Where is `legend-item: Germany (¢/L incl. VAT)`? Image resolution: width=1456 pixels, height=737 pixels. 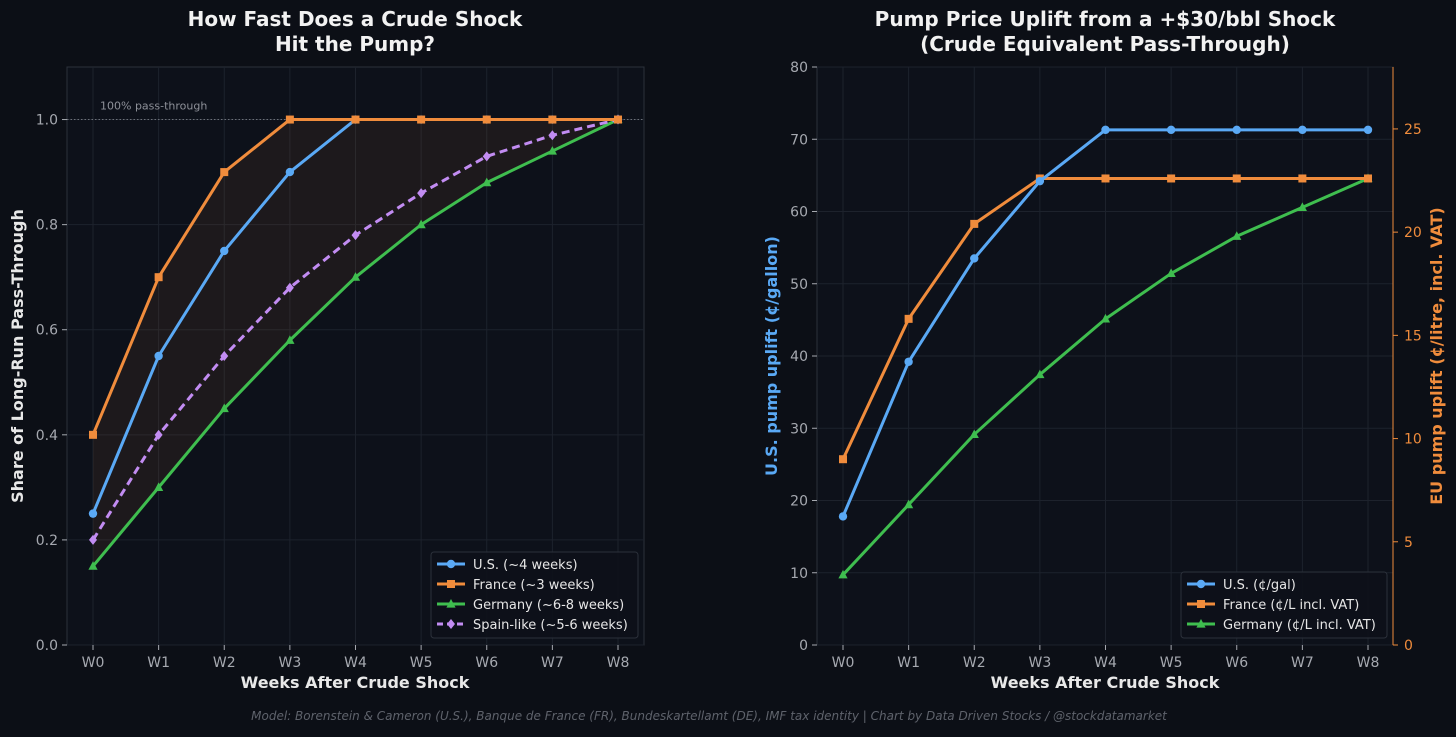
legend-item: Germany (¢/L incl. VAT) is located at coordinates (1281, 625).